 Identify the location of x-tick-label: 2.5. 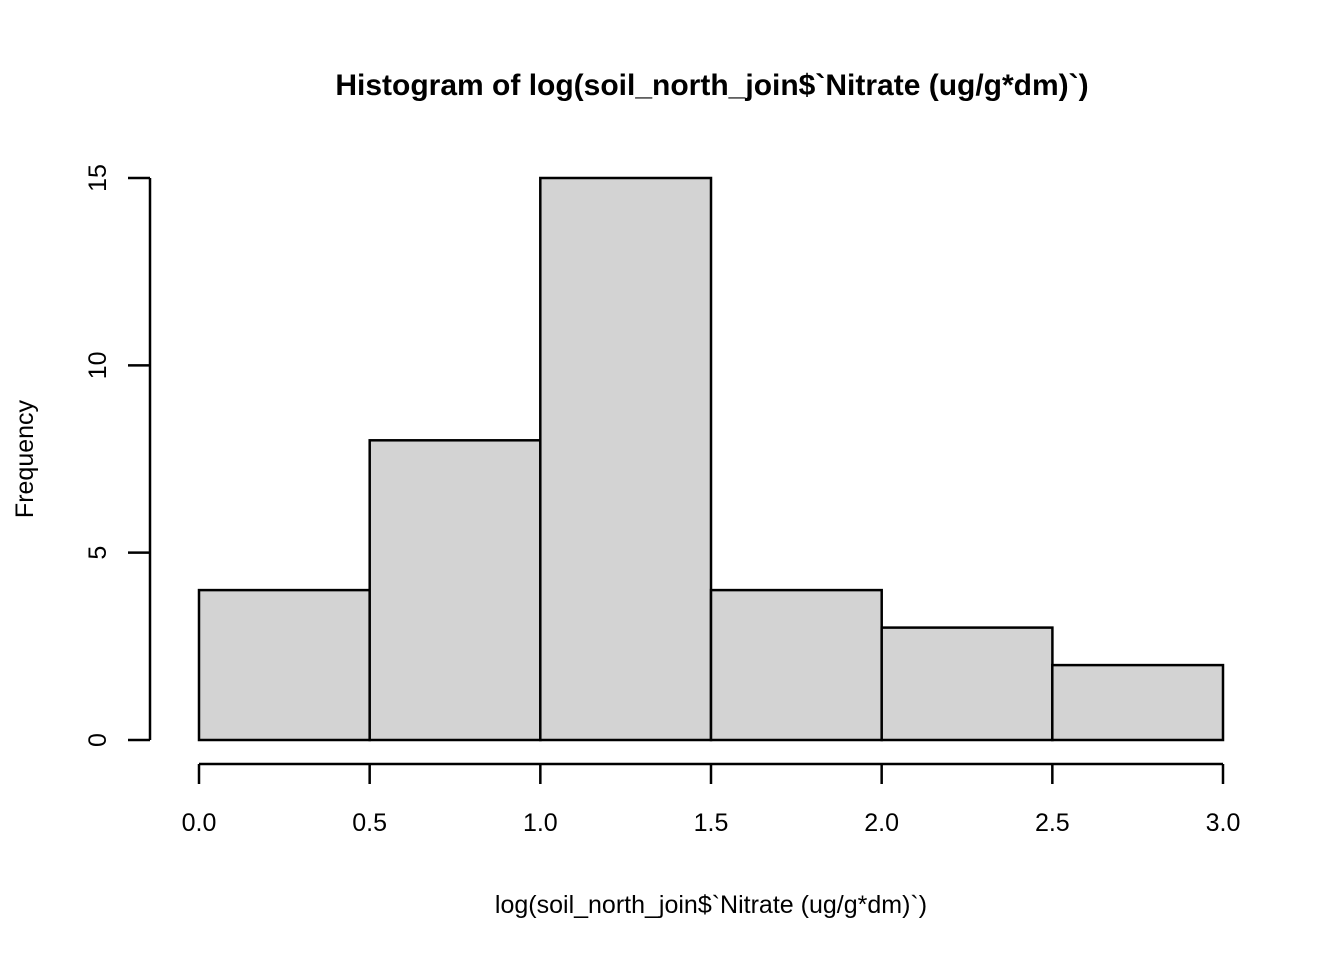
(1052, 823).